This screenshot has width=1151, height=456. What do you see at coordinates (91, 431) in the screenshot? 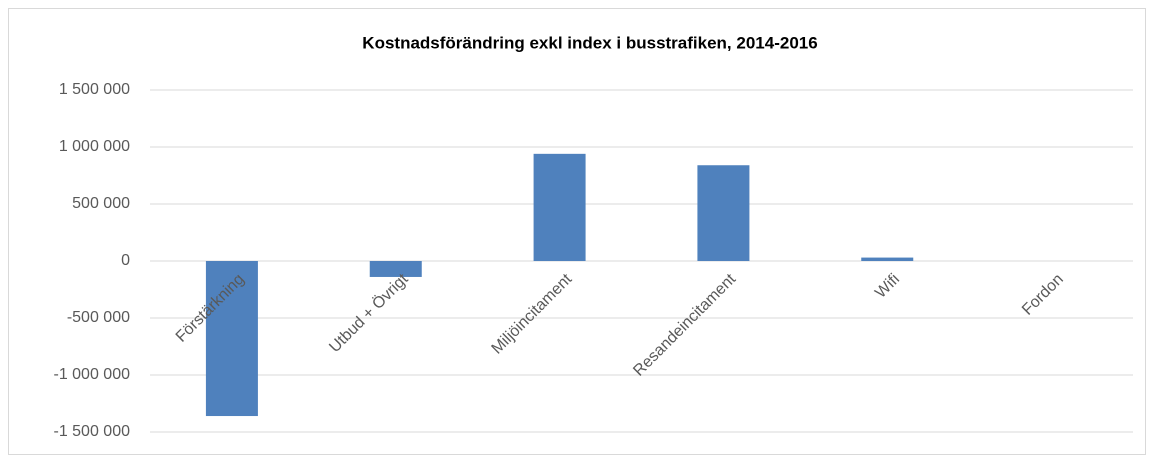
I see `y-tick-label: -1 500 000` at bounding box center [91, 431].